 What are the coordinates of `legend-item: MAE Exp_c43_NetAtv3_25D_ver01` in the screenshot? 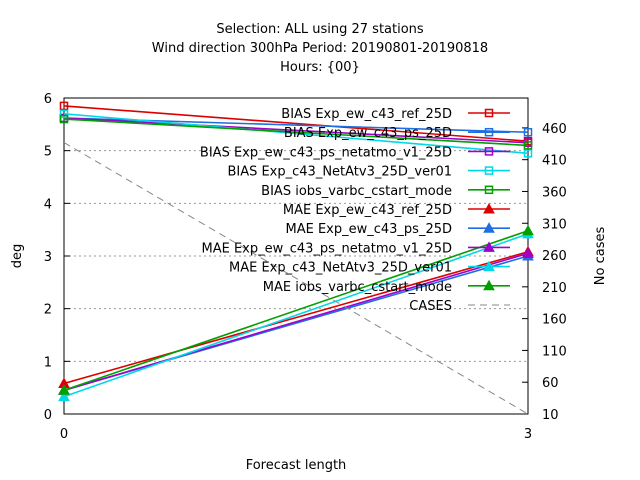 It's located at (369, 268).